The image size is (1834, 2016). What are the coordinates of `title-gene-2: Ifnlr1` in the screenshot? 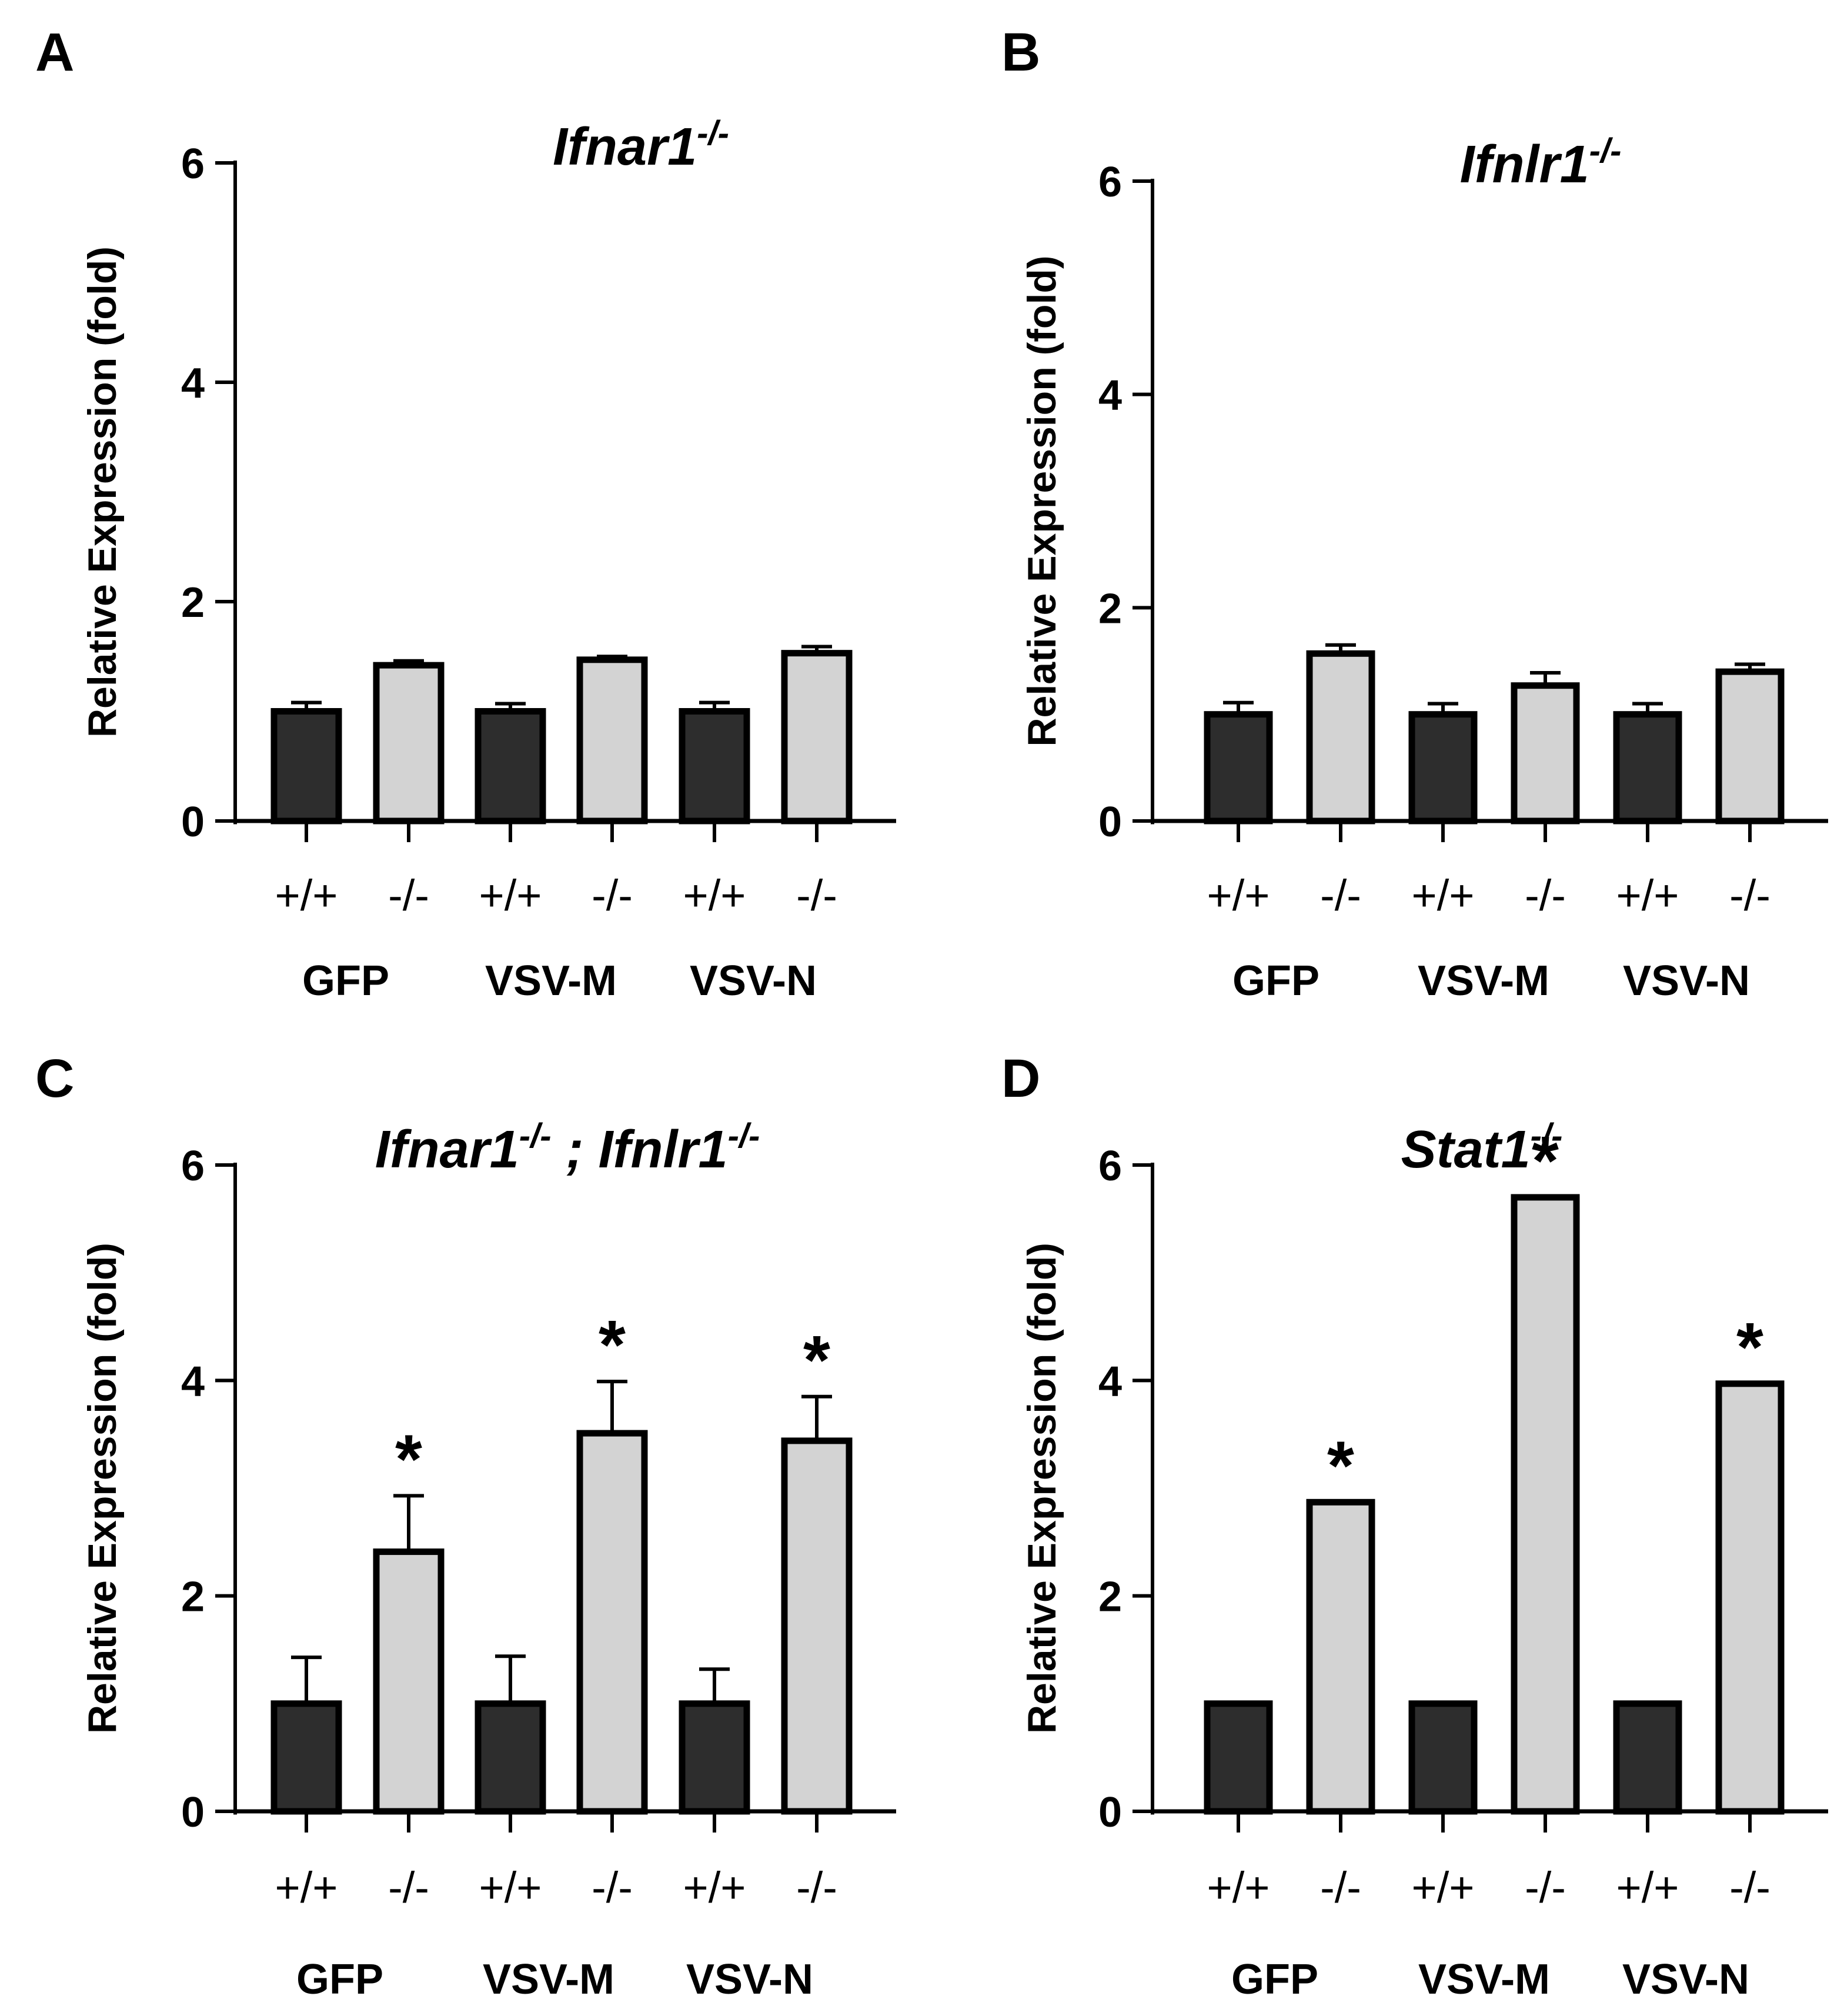 It's located at (663, 1149).